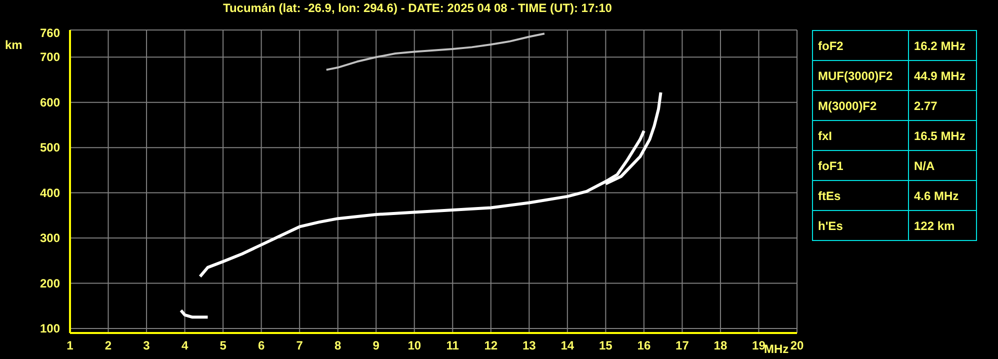 This screenshot has height=359, width=998. I want to click on y-tick-label: 600, so click(50, 102).